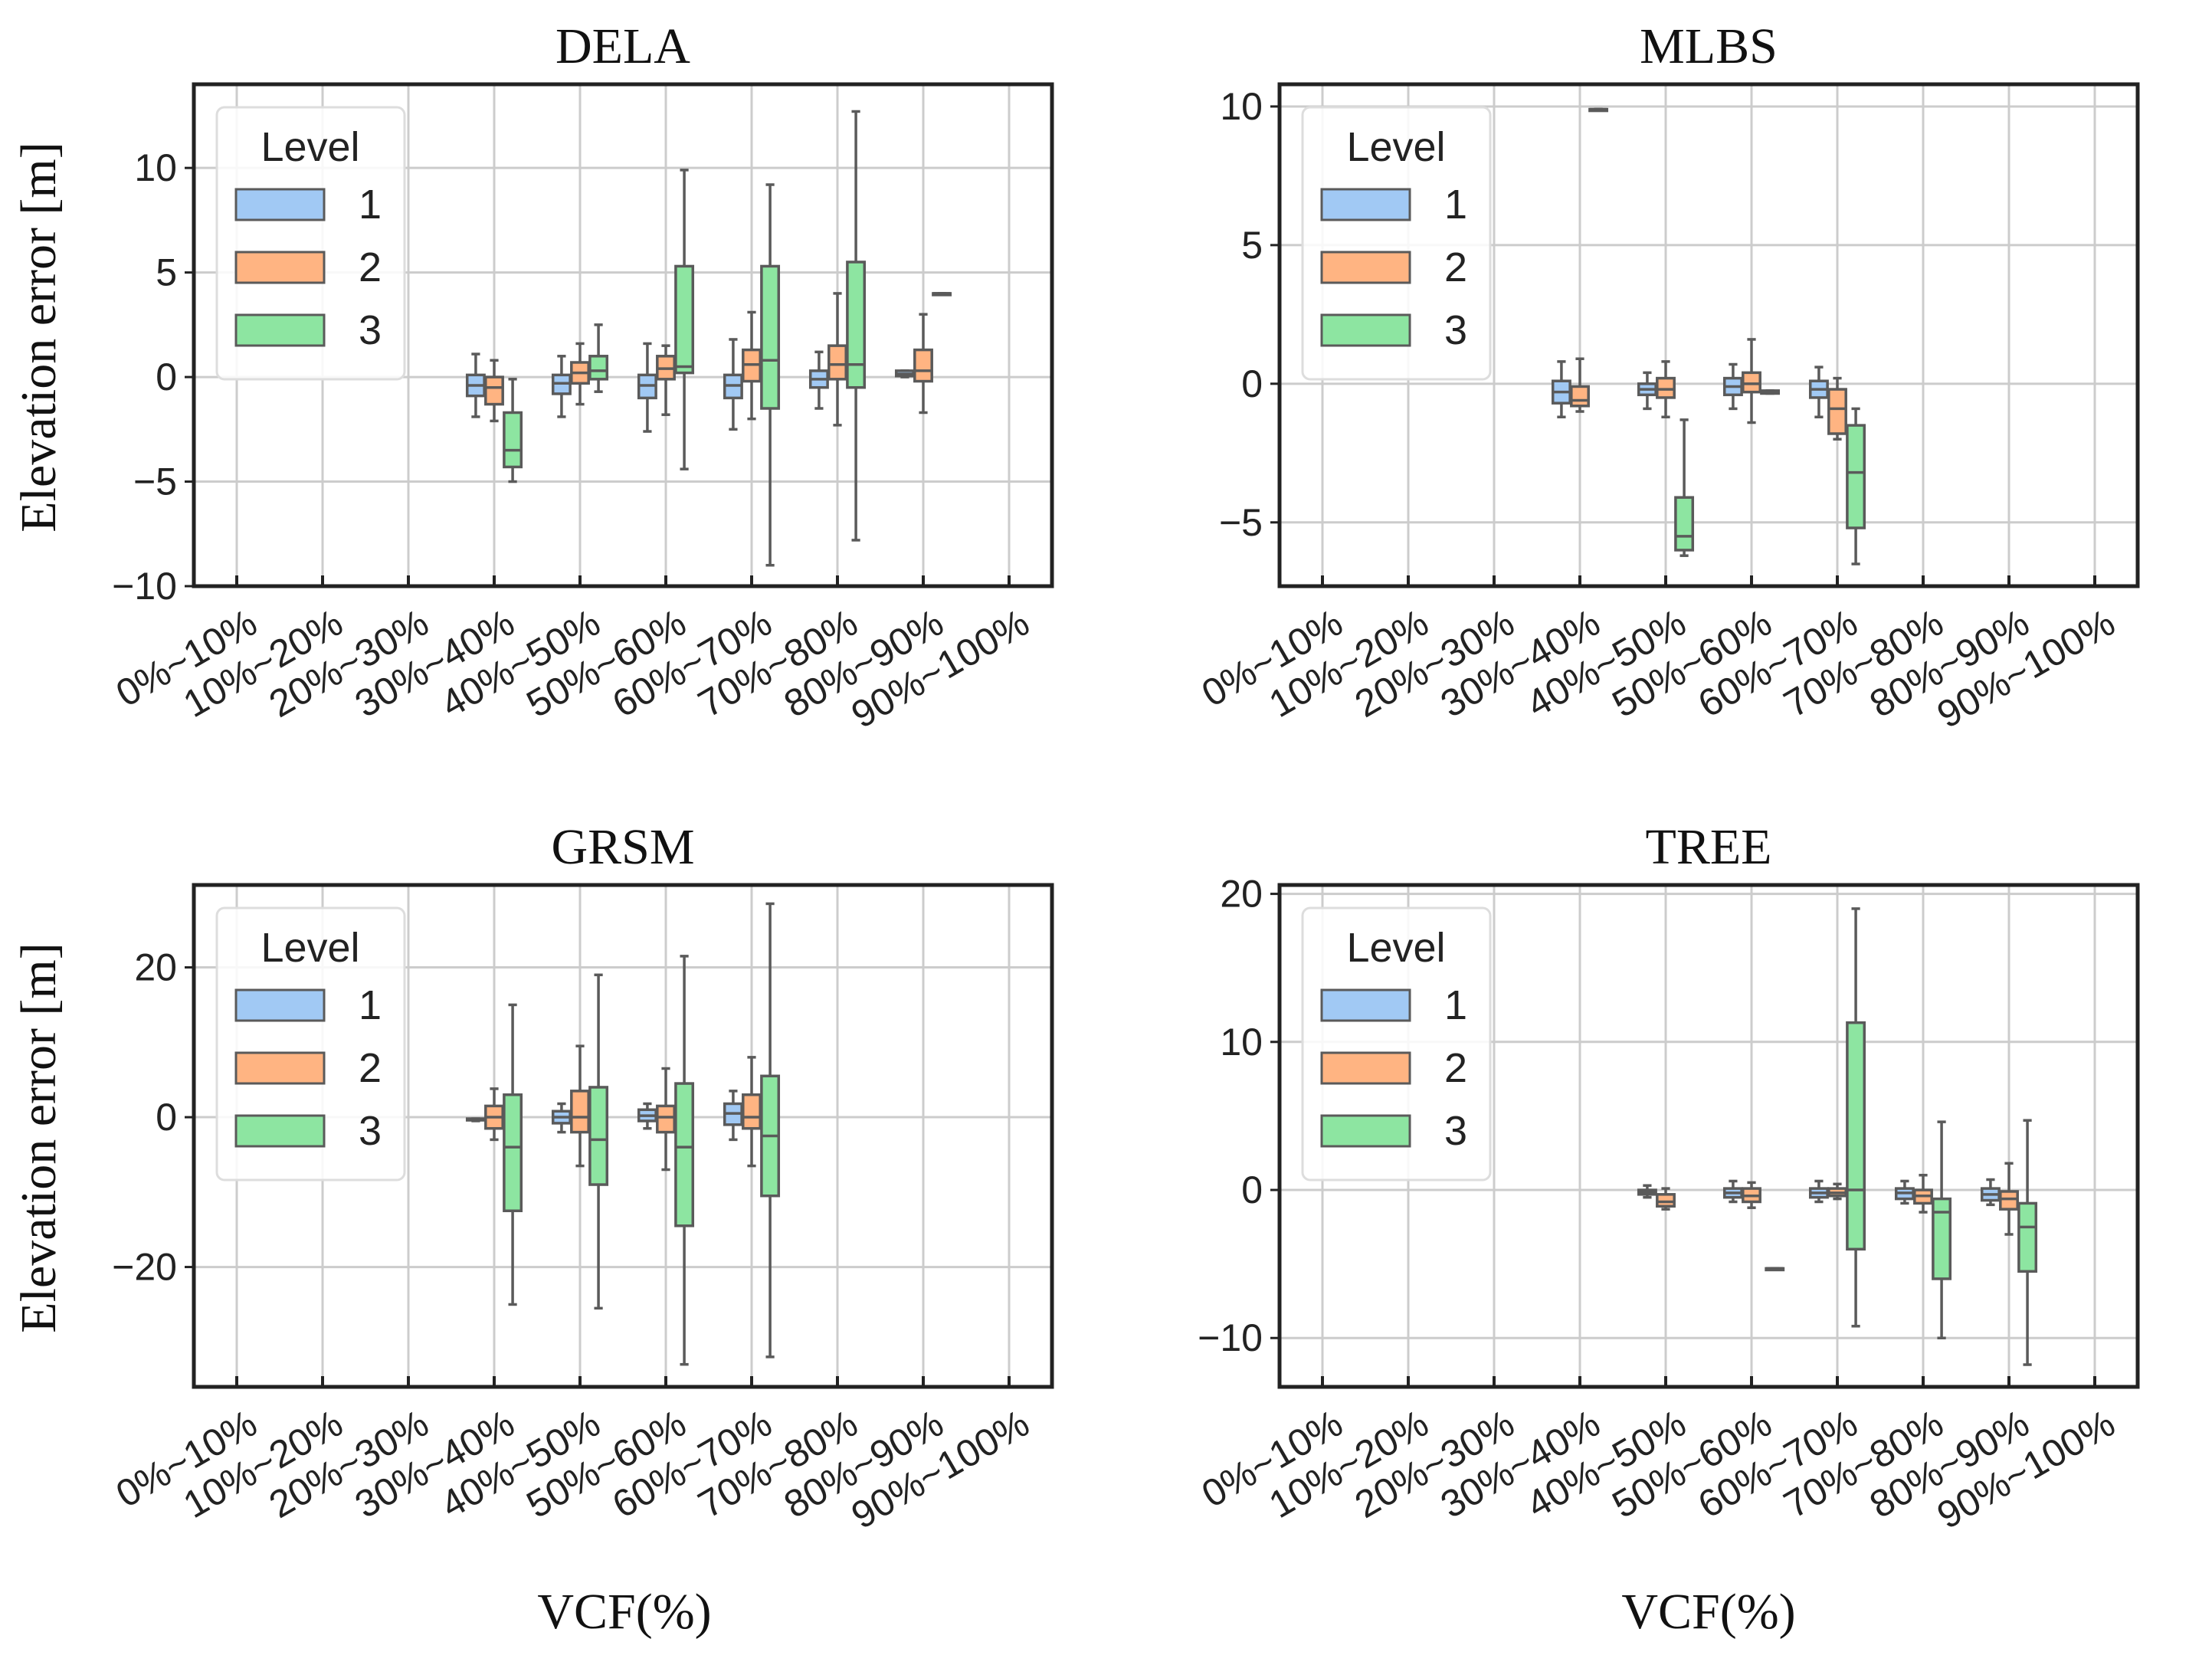 This screenshot has height=1665, width=2212. I want to click on box-grsm-level2-cat5, so click(666, 1119).